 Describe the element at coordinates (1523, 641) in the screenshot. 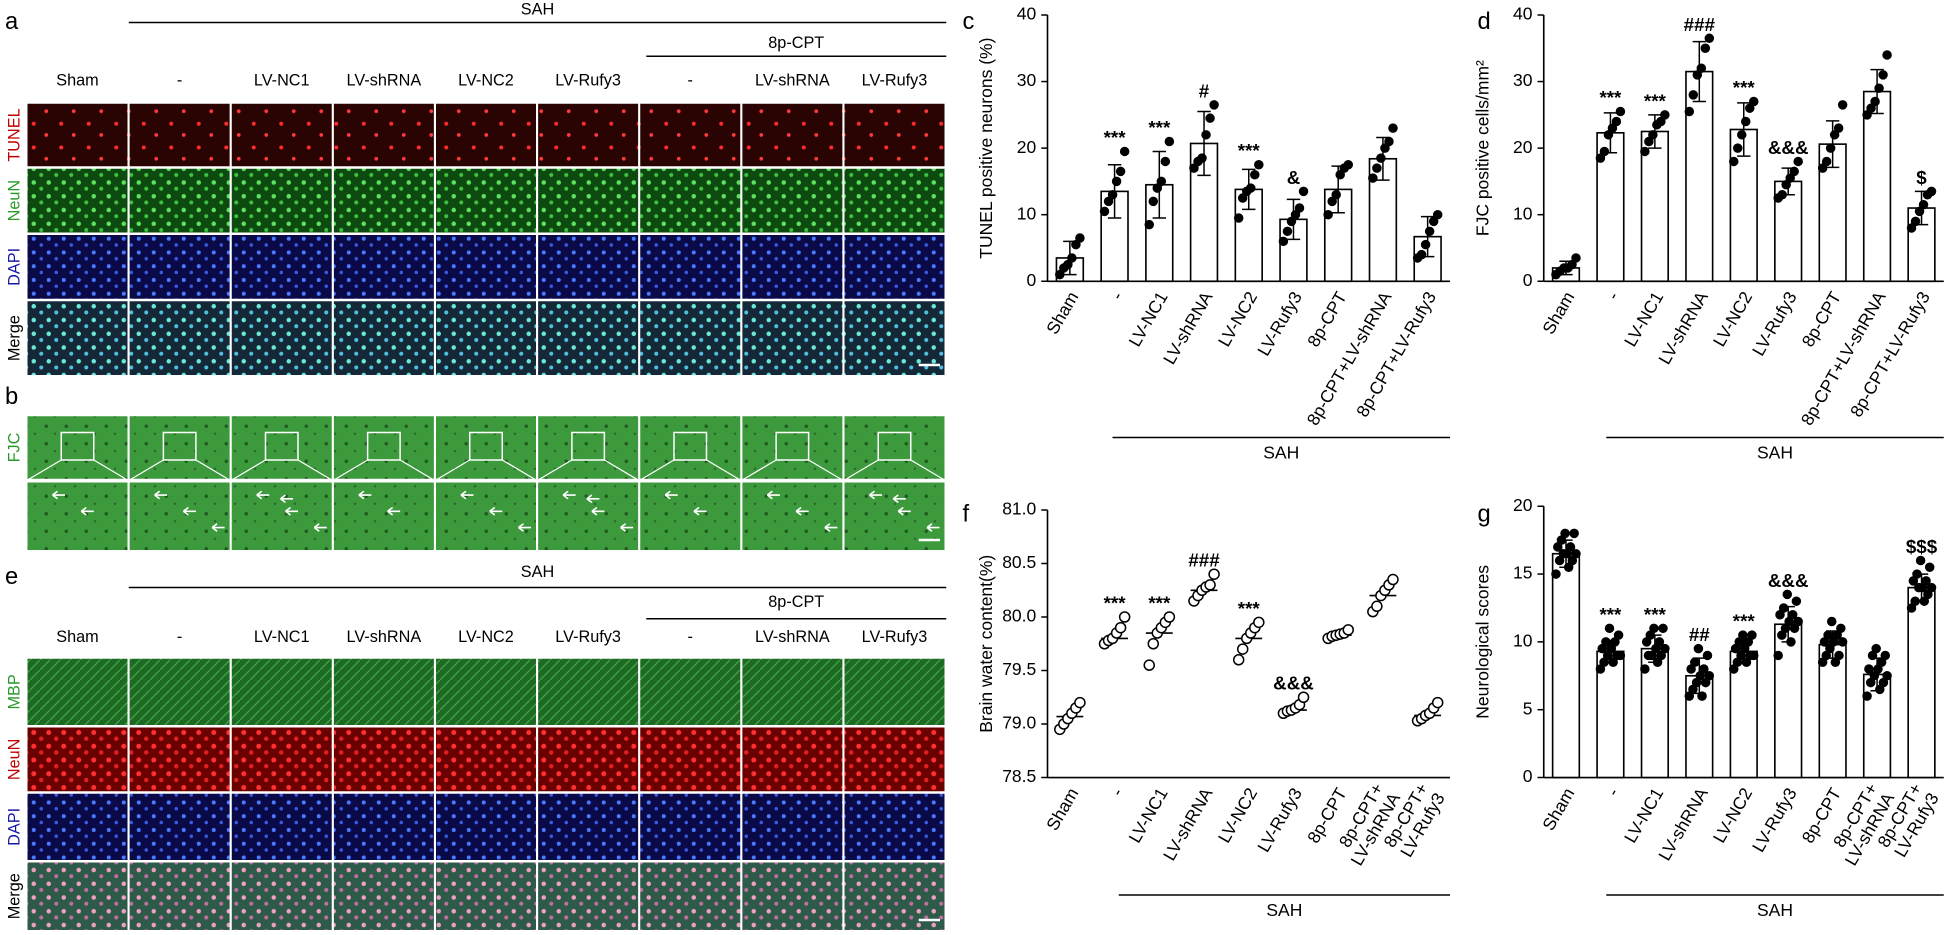

I see `y-tick-label: 10` at that location.